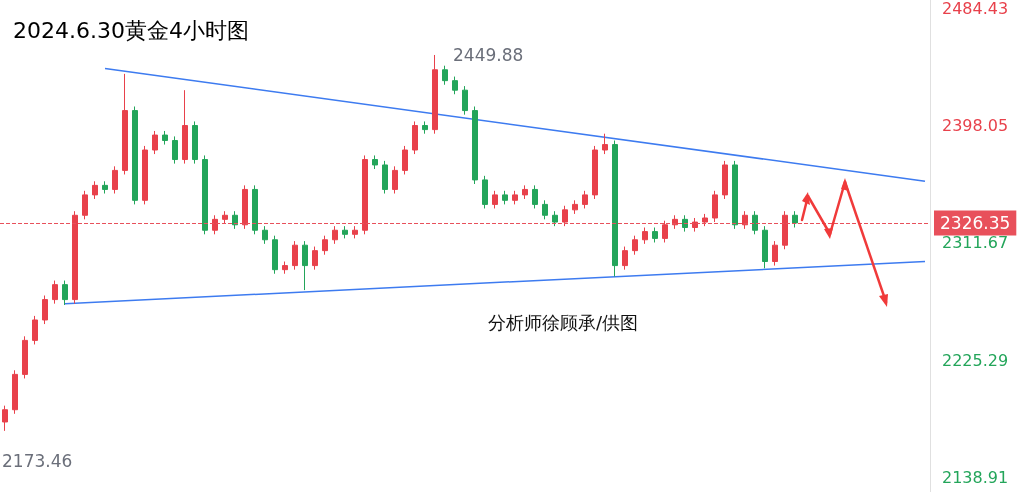 The width and height of the screenshot is (1023, 492). What do you see at coordinates (131, 30) in the screenshot?
I see `text: 2024.6.30黄金4小时图` at bounding box center [131, 30].